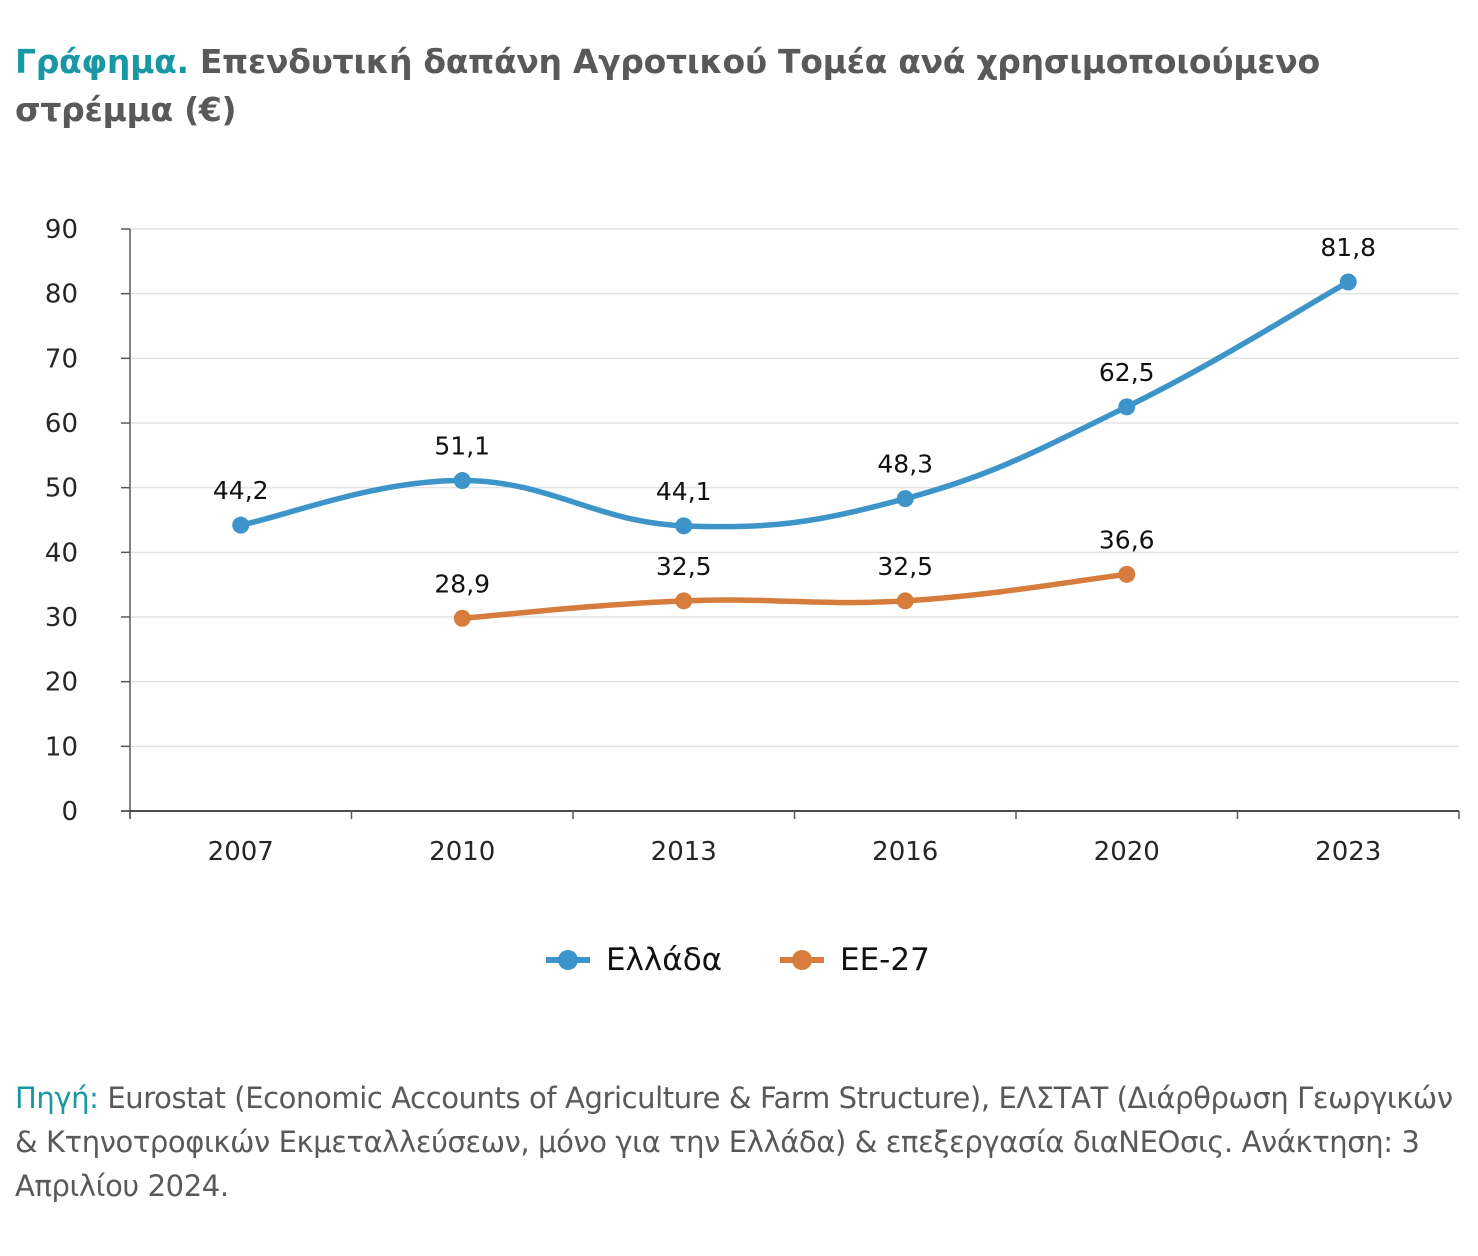 The height and width of the screenshot is (1256, 1478). I want to click on data-label-greece: 62,5, so click(1127, 372).